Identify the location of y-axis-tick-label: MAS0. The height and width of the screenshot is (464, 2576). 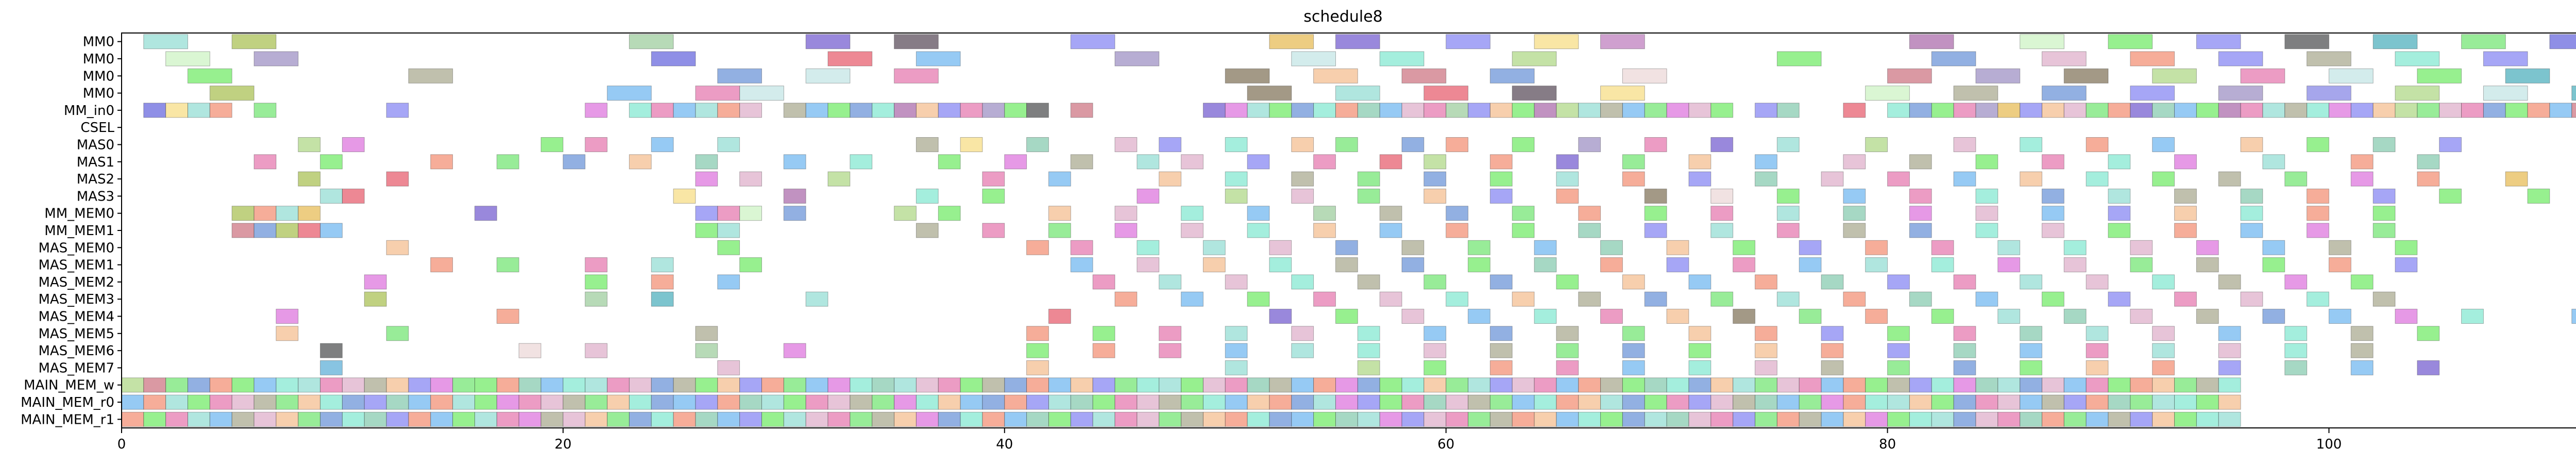
(95, 145).